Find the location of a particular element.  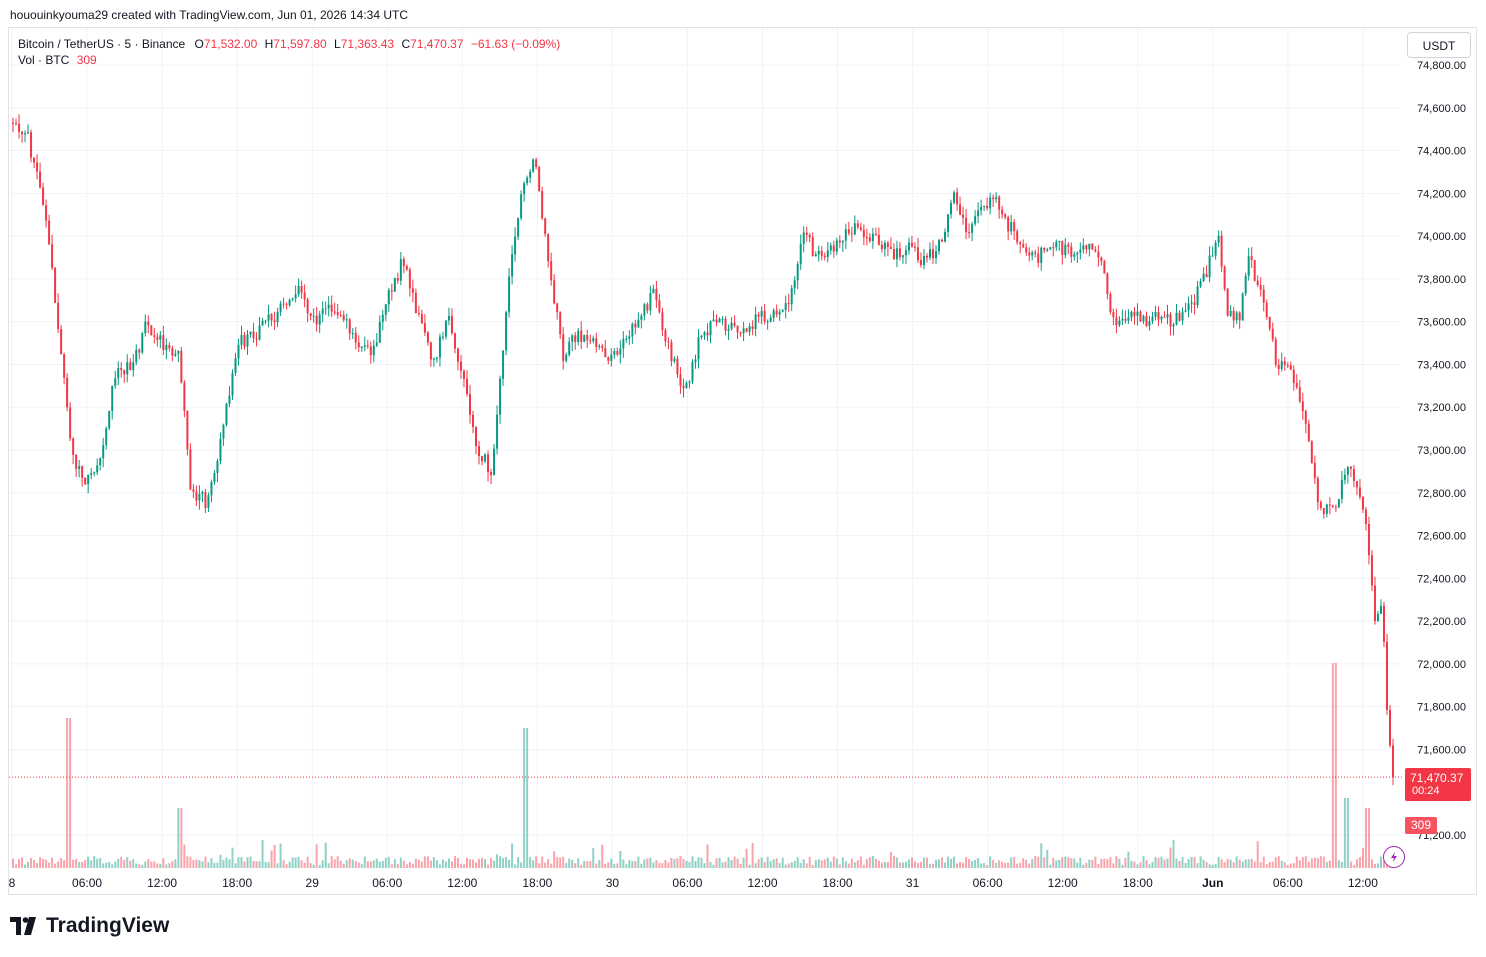

flash-icon is located at coordinates (1394, 857).